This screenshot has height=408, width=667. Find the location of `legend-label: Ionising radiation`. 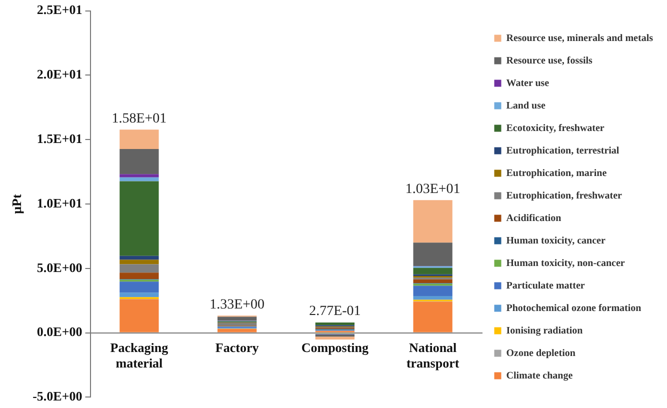

legend-label: Ionising radiation is located at coordinates (545, 330).